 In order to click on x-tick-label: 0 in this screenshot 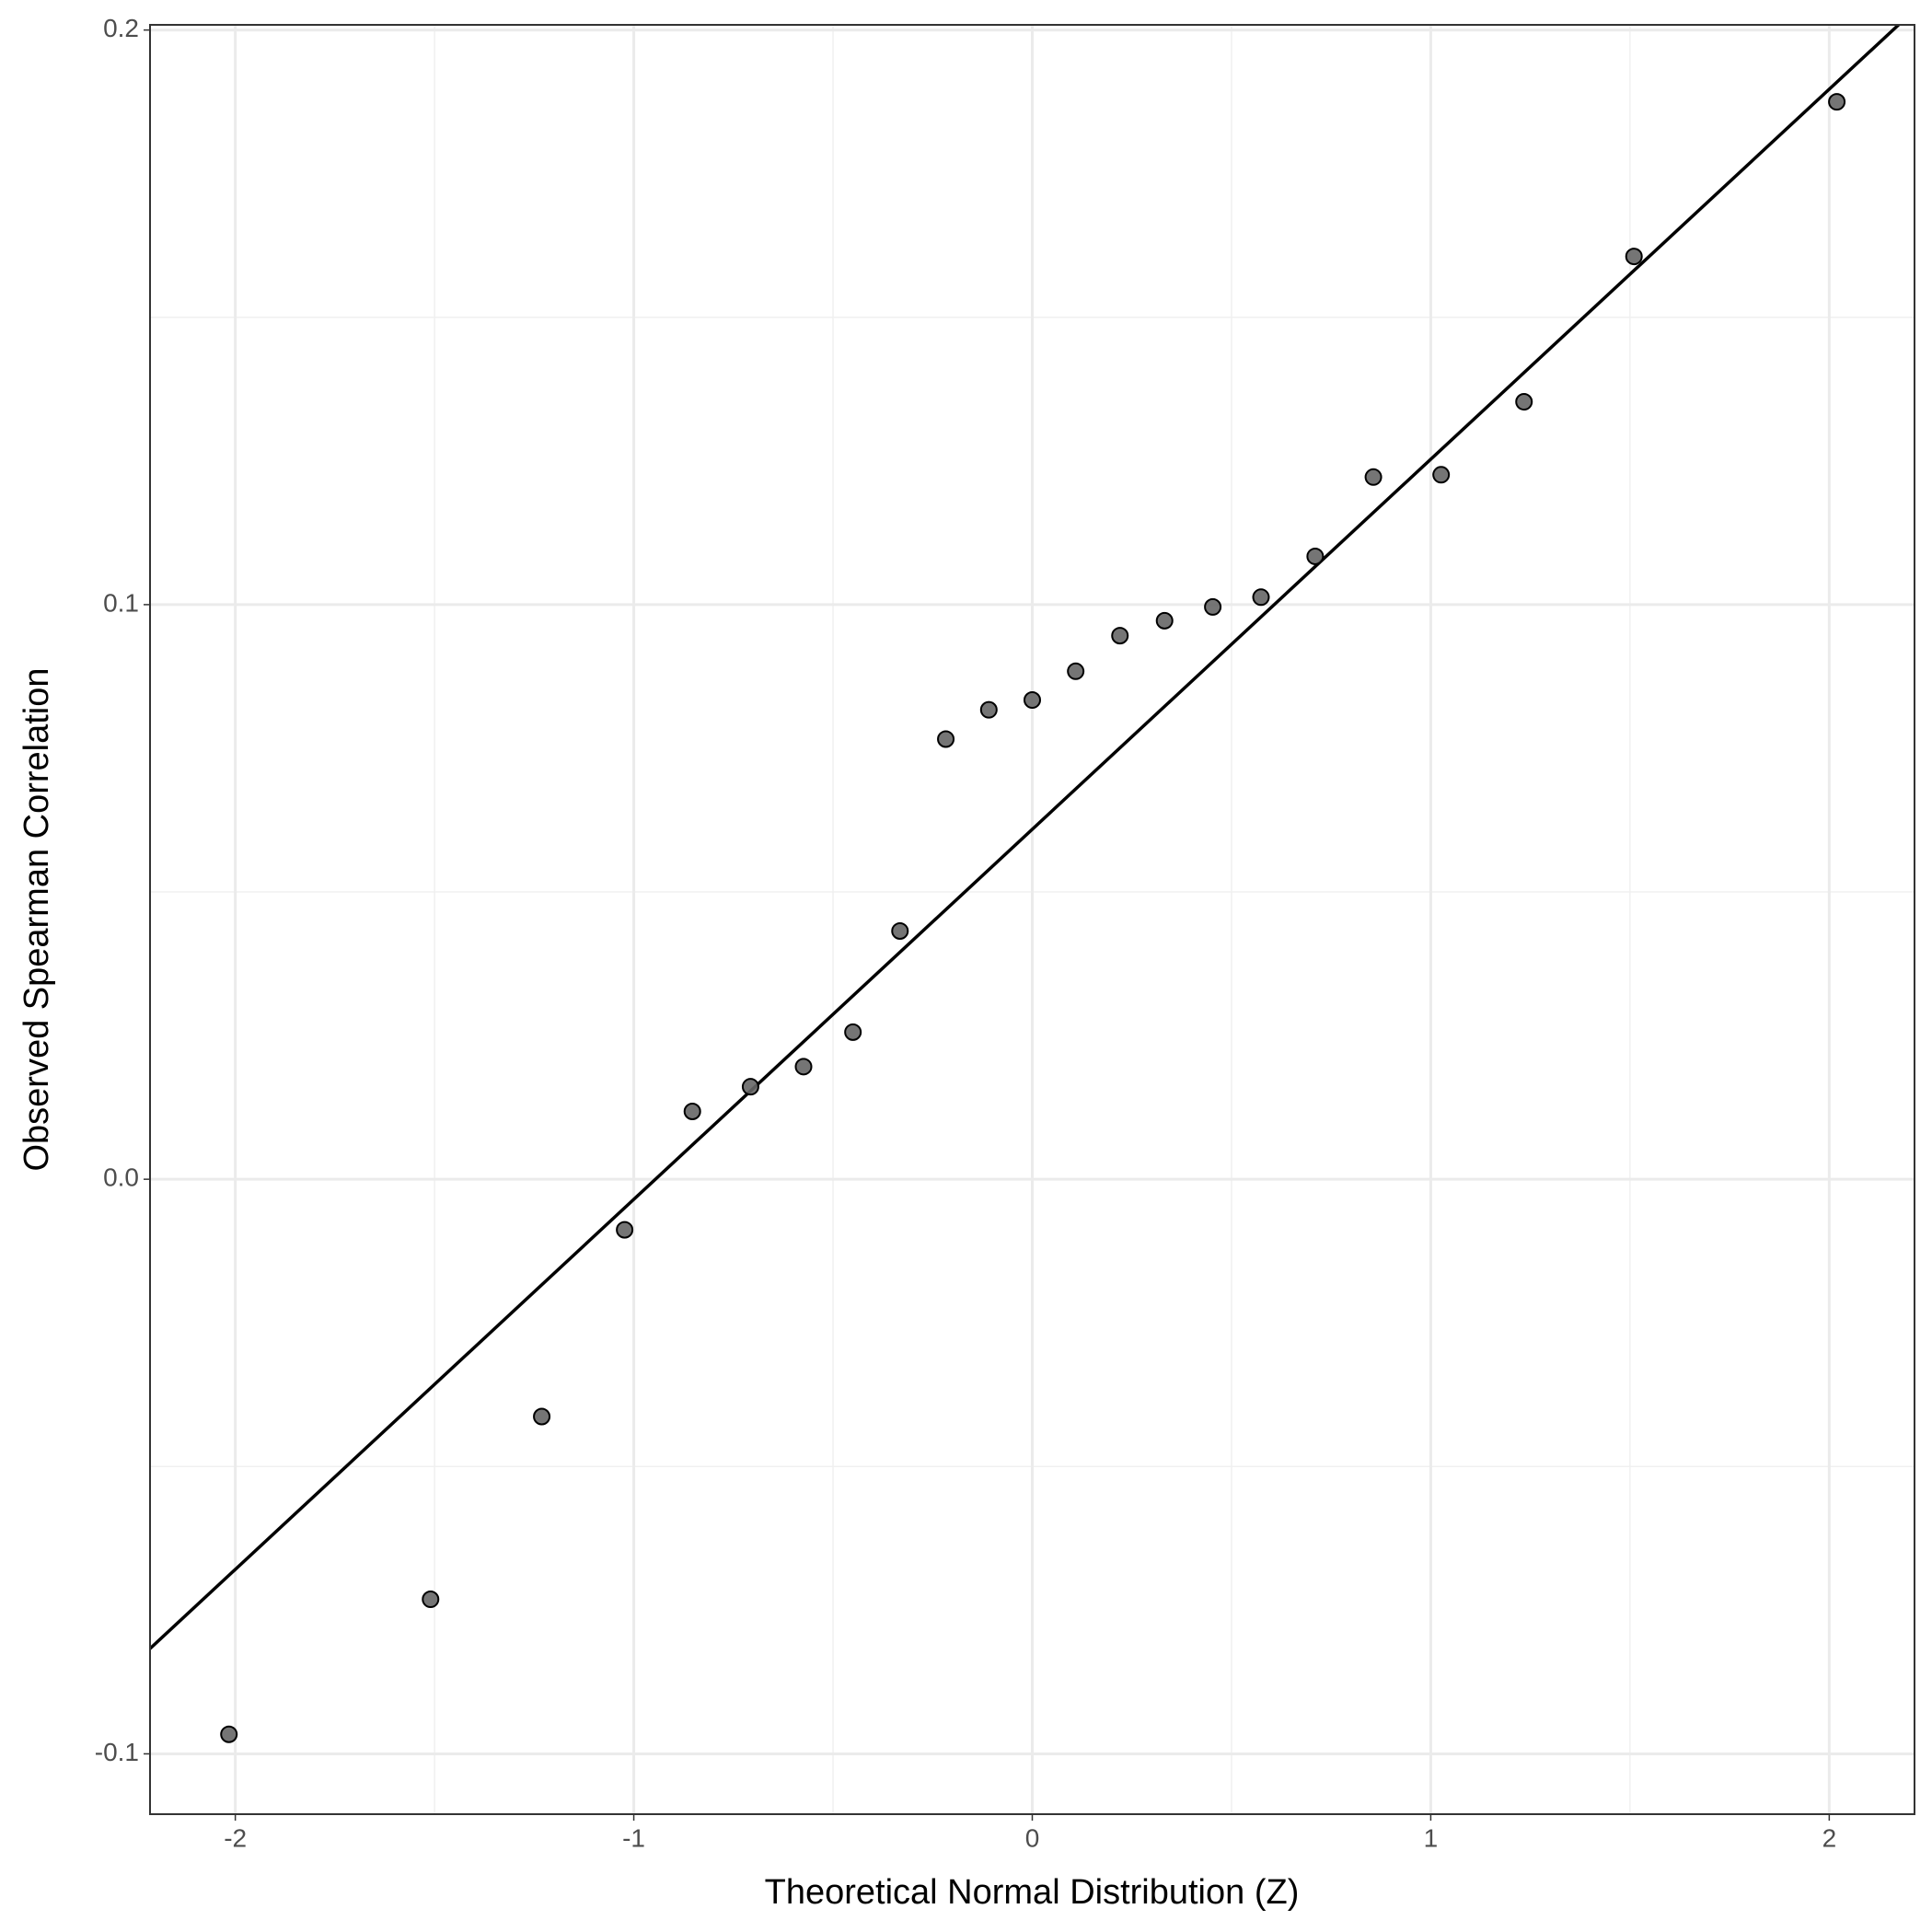, I will do `click(1033, 1838)`.